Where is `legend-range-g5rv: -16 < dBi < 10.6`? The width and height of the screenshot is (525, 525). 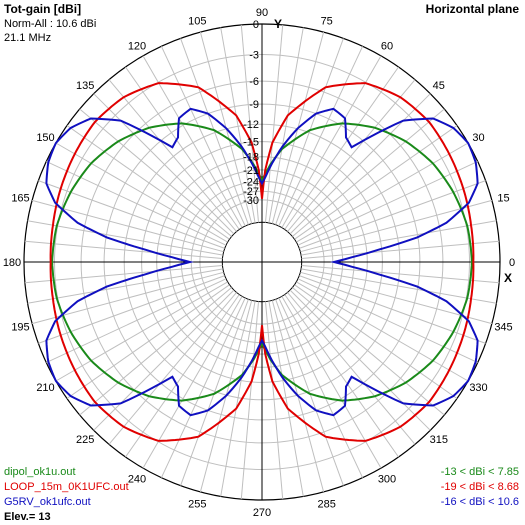
legend-range-g5rv: -16 < dBi < 10.6 is located at coordinates (479, 502).